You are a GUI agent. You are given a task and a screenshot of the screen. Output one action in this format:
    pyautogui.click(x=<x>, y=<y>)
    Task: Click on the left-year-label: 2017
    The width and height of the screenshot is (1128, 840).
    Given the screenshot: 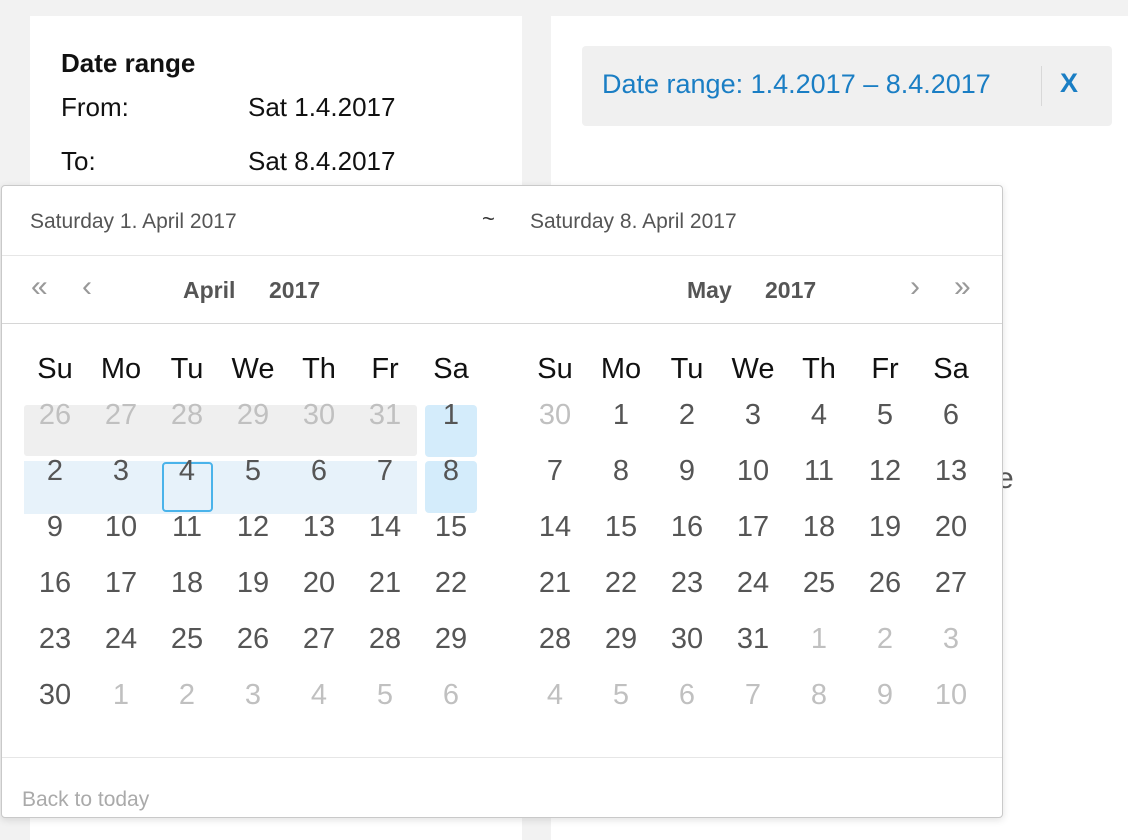 What is the action you would take?
    pyautogui.click(x=295, y=290)
    